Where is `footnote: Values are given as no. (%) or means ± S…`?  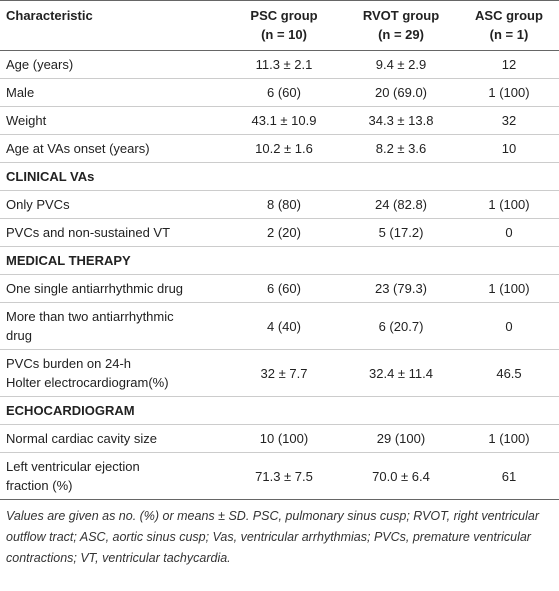 footnote: Values are given as no. (%) or means ± S… is located at coordinates (273, 537).